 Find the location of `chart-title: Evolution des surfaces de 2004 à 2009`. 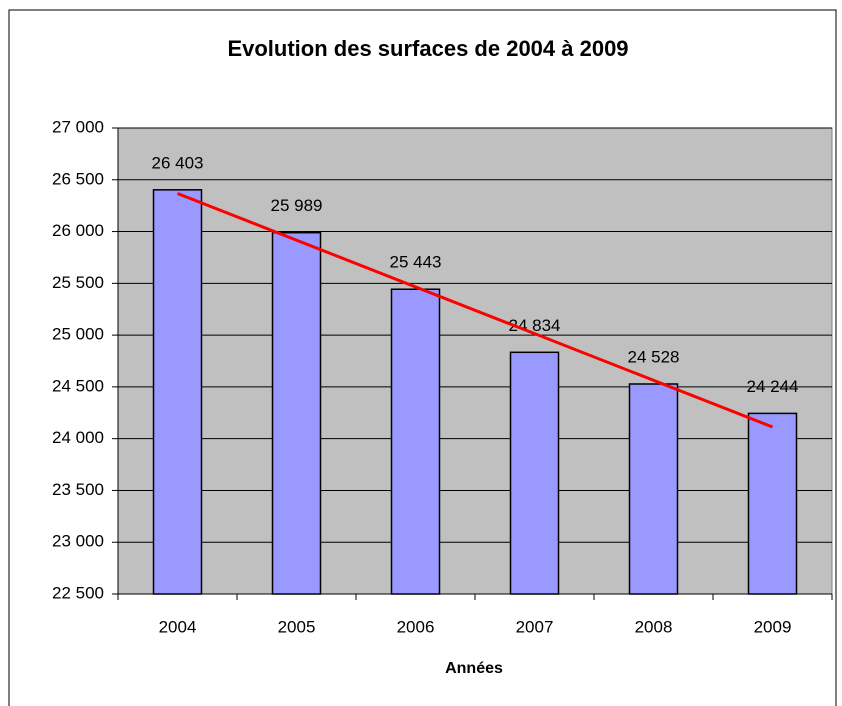

chart-title: Evolution des surfaces de 2004 à 2009 is located at coordinates (427, 48).